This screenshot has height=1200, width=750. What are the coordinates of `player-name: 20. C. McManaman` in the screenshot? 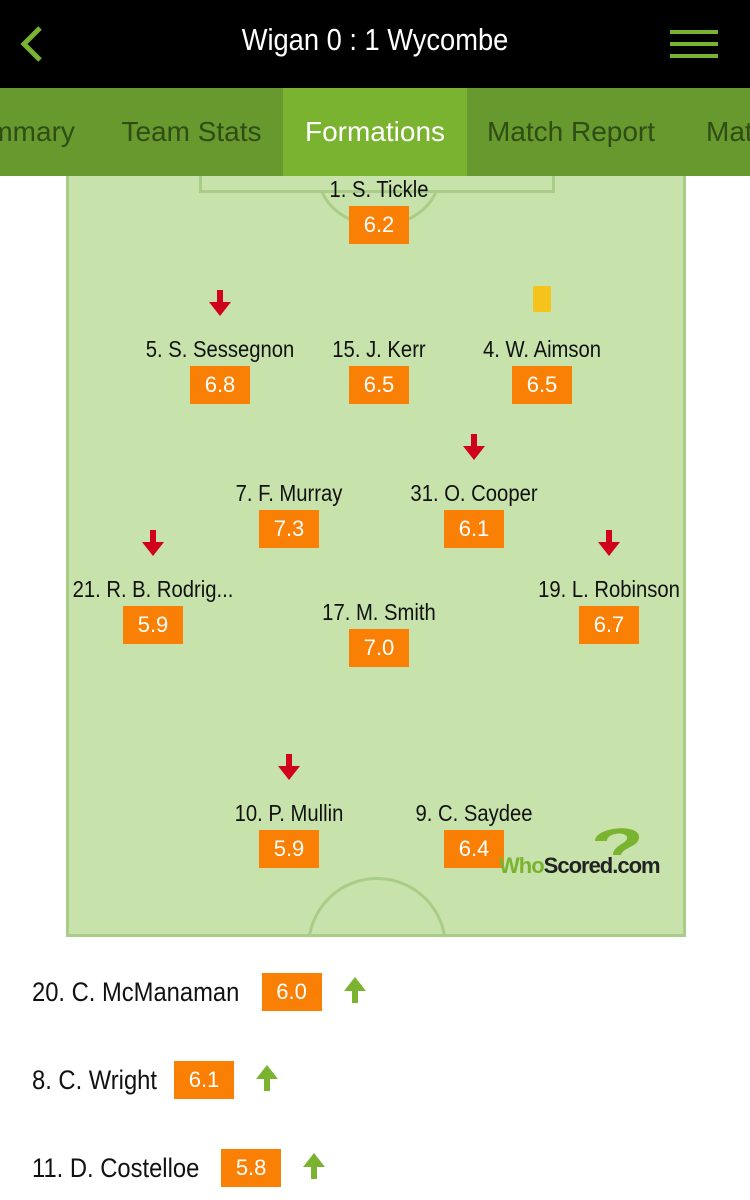 It's located at (136, 991).